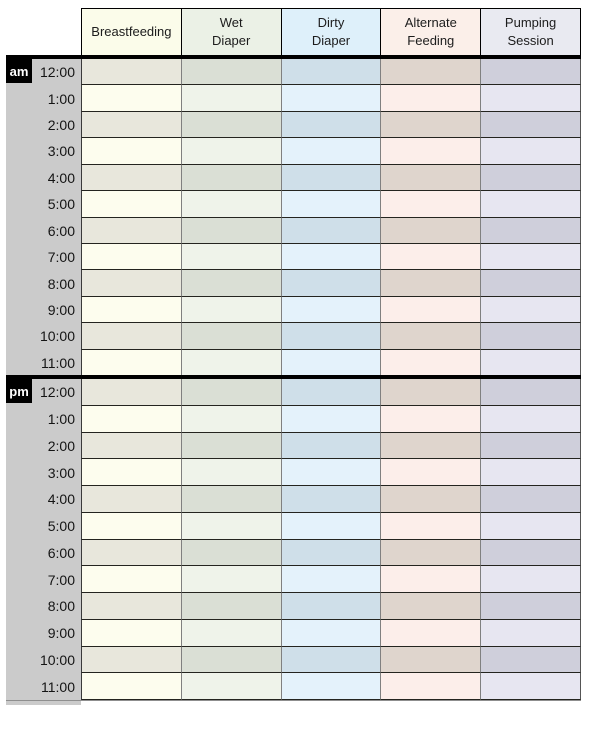  Describe the element at coordinates (61, 526) in the screenshot. I see `time-label: 5:00` at that location.